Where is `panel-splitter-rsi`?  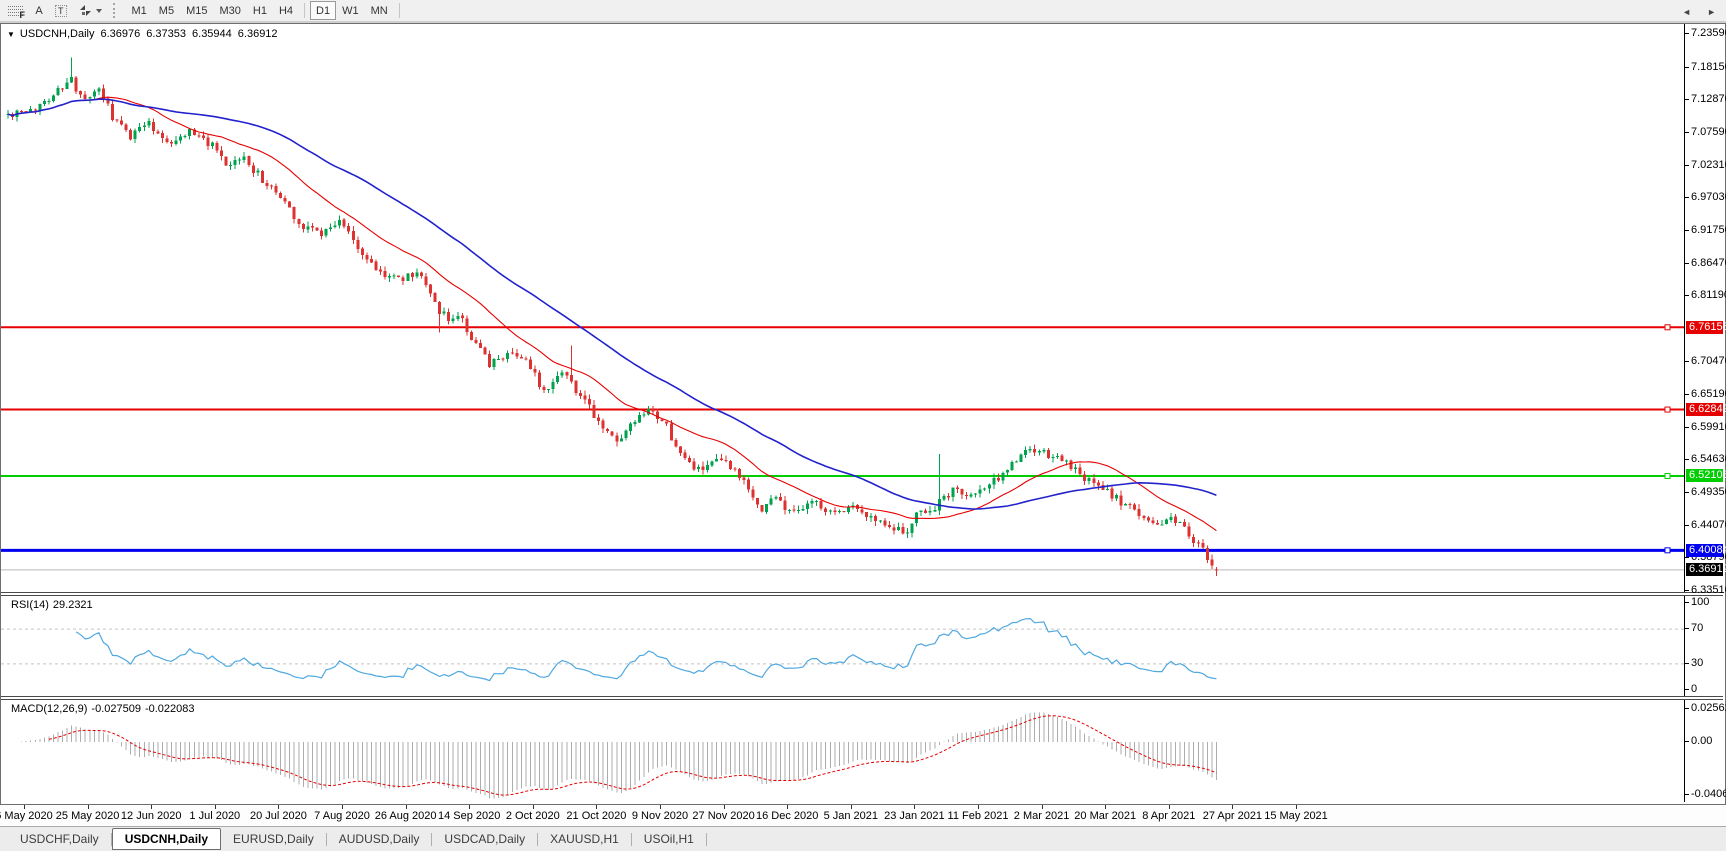
panel-splitter-rsi is located at coordinates (862, 594).